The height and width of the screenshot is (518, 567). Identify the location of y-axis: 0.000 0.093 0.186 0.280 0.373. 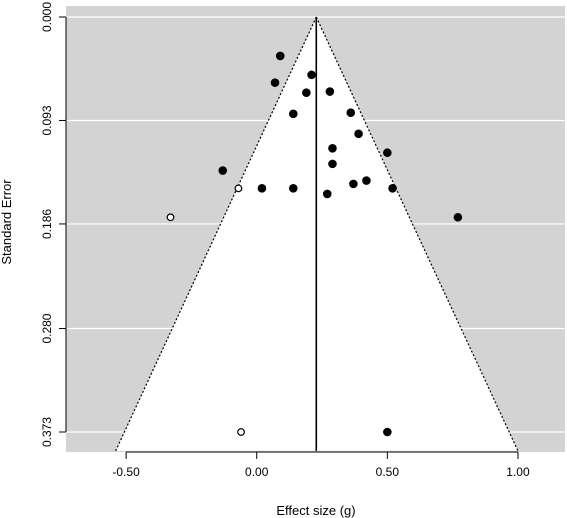
(53, 224).